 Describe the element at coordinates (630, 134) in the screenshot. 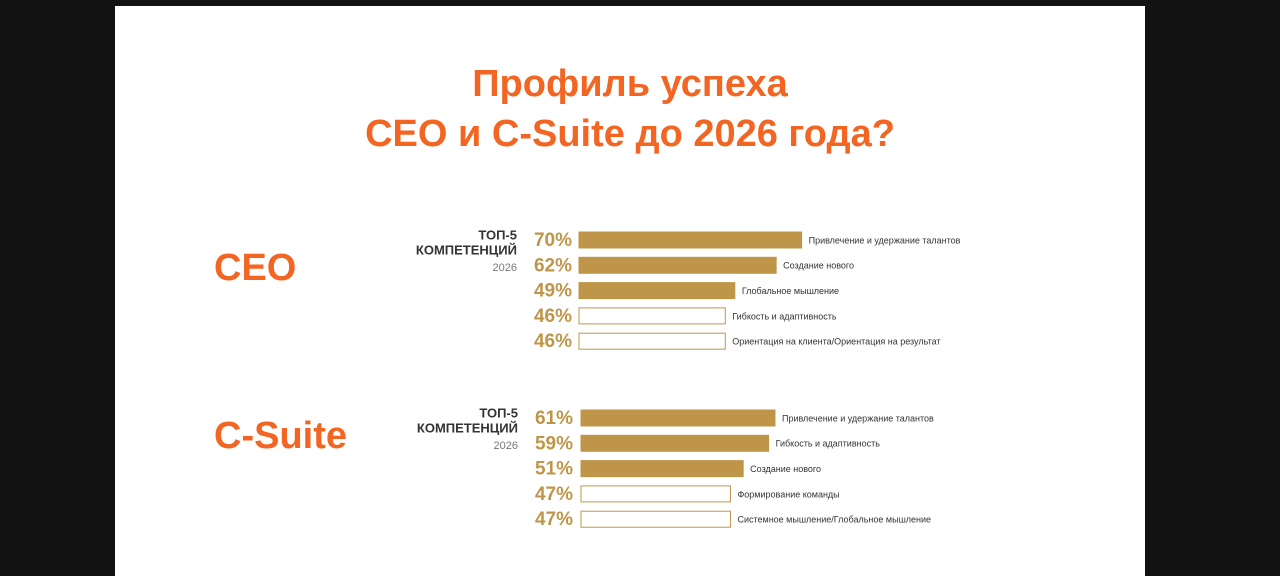

I see `title-line: CEO и C-Suite до 2026 года?` at that location.